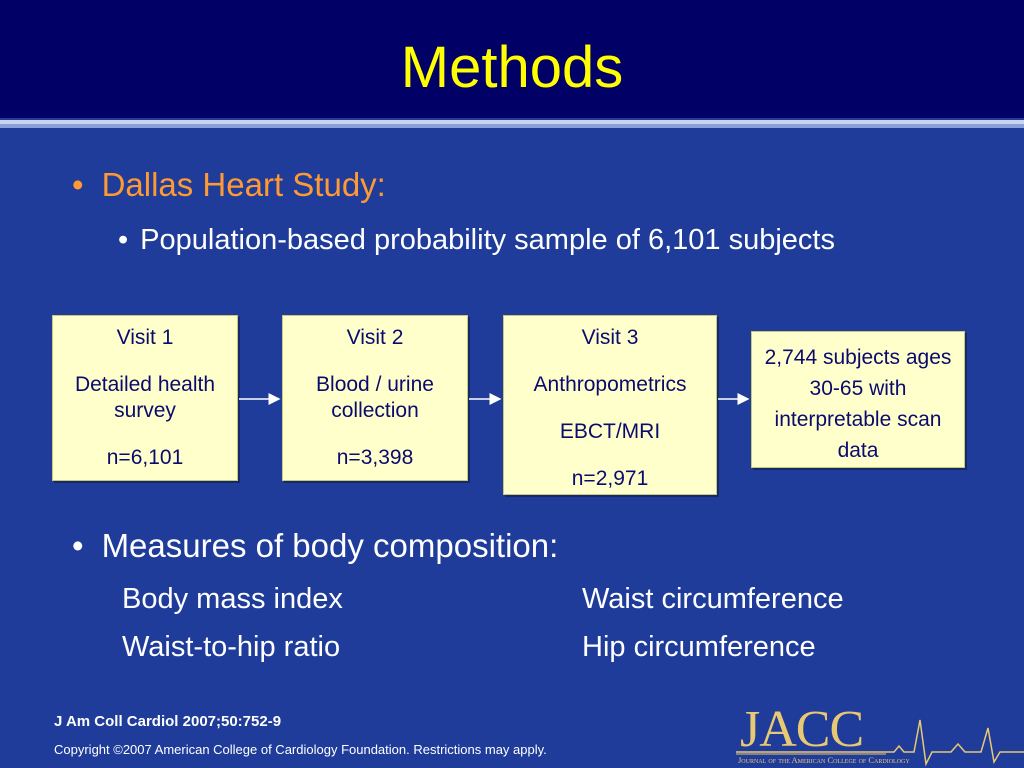  I want to click on citation: J Am Coll Cardiol 2007;50:752-9, so click(168, 721).